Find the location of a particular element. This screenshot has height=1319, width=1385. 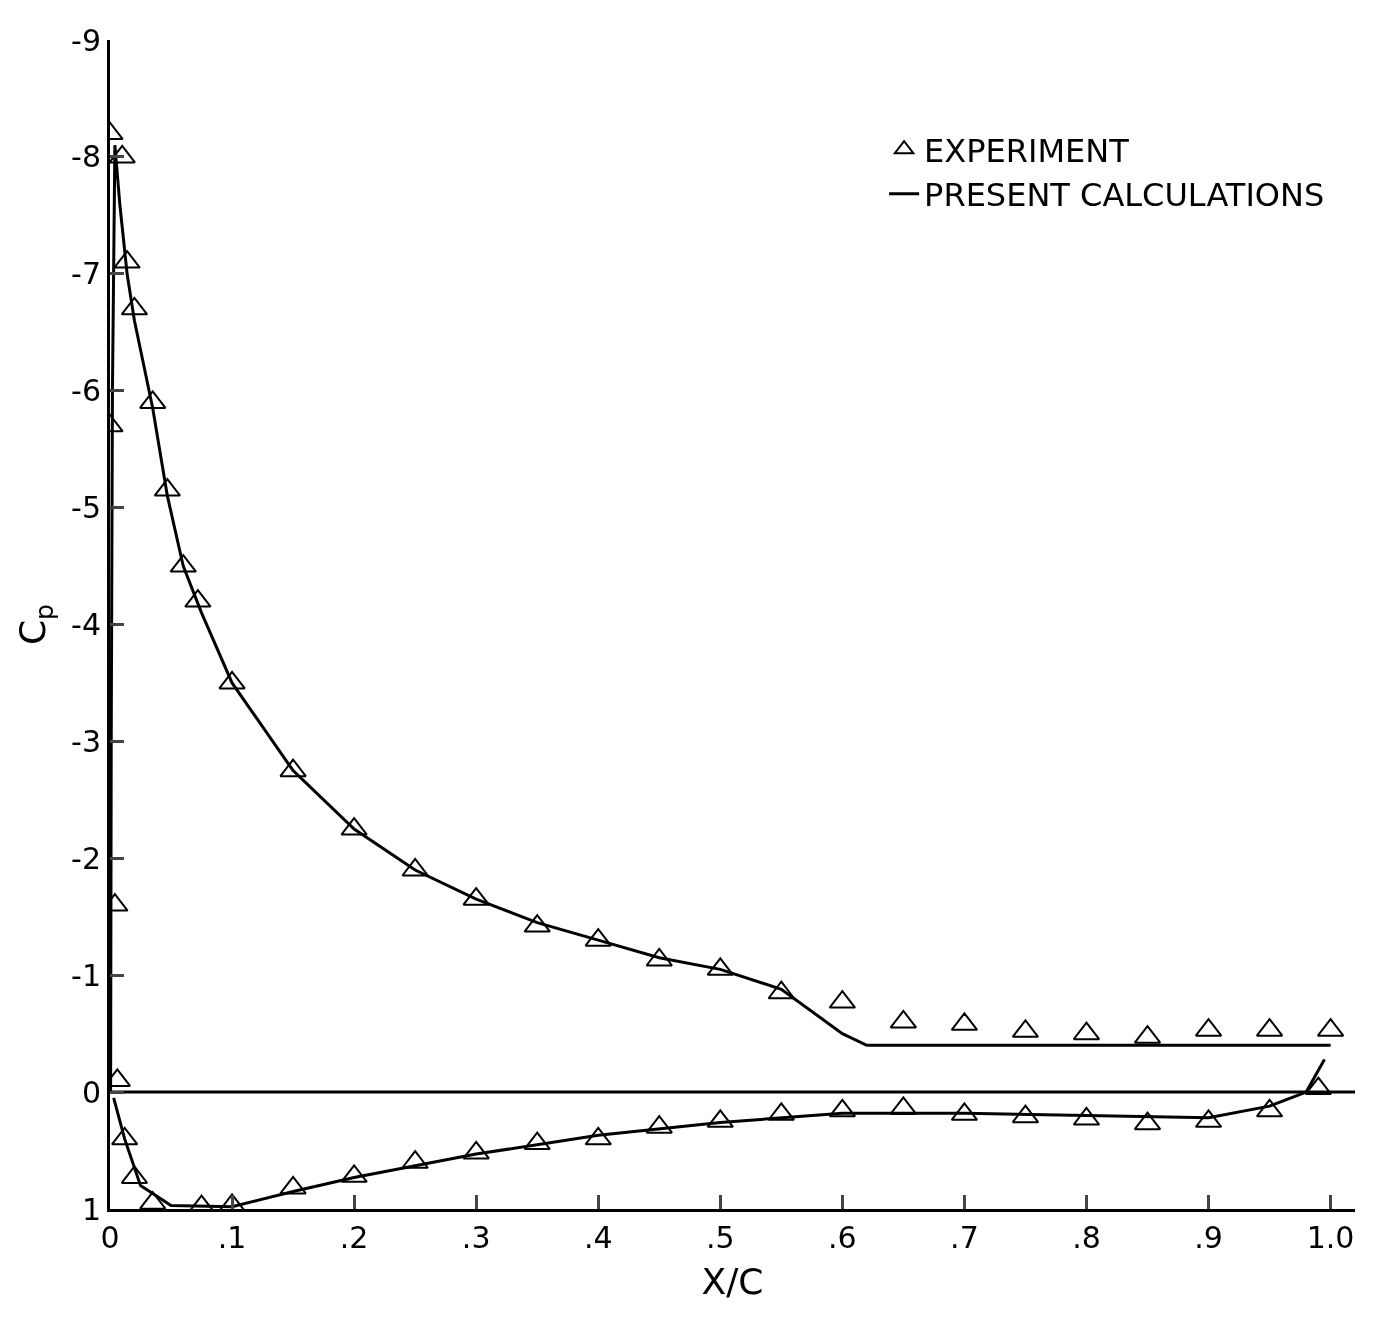

y-tick-label: -4 is located at coordinates (86, 624).